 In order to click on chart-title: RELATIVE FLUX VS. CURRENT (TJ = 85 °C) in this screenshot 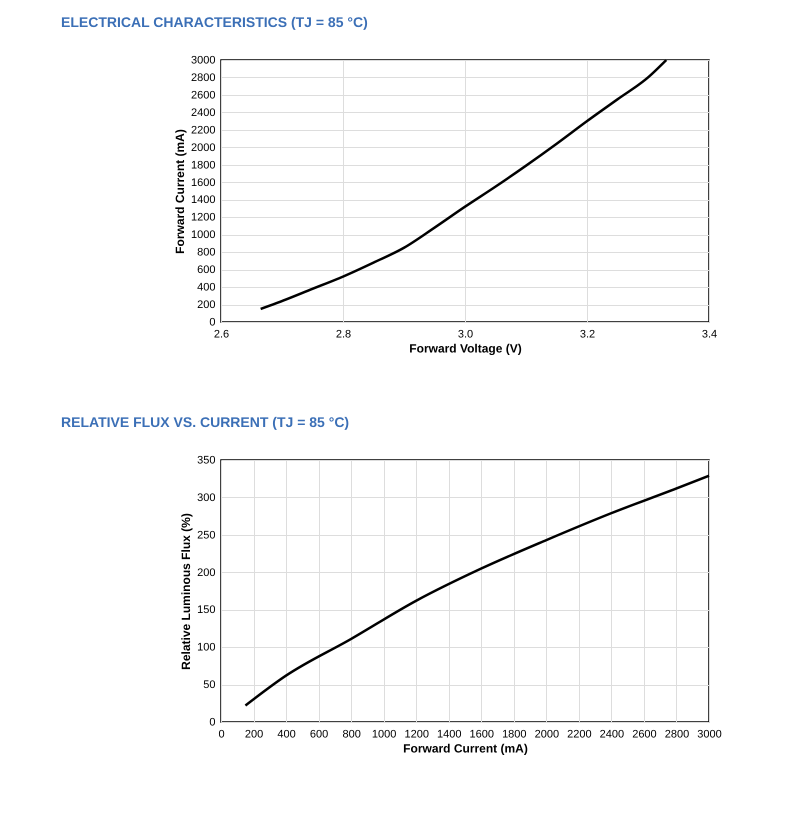, I will do `click(205, 422)`.